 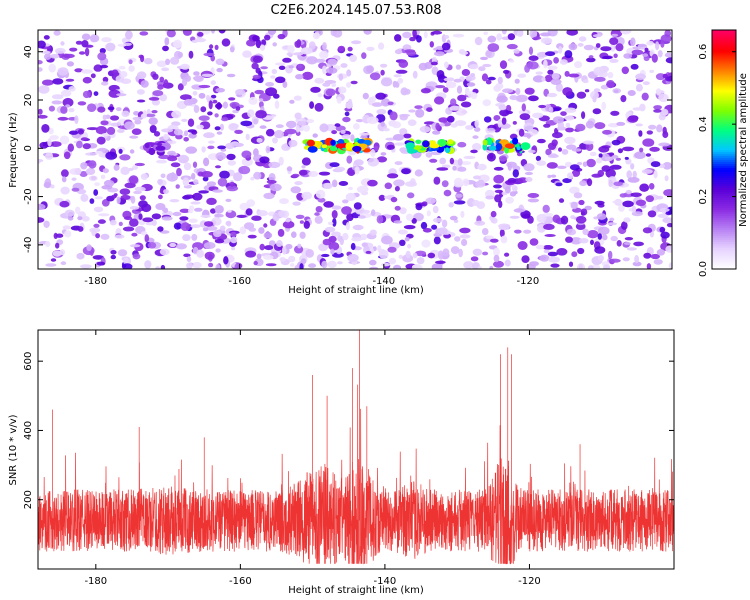 I want to click on y-tick-label: 0, so click(x=28, y=148).